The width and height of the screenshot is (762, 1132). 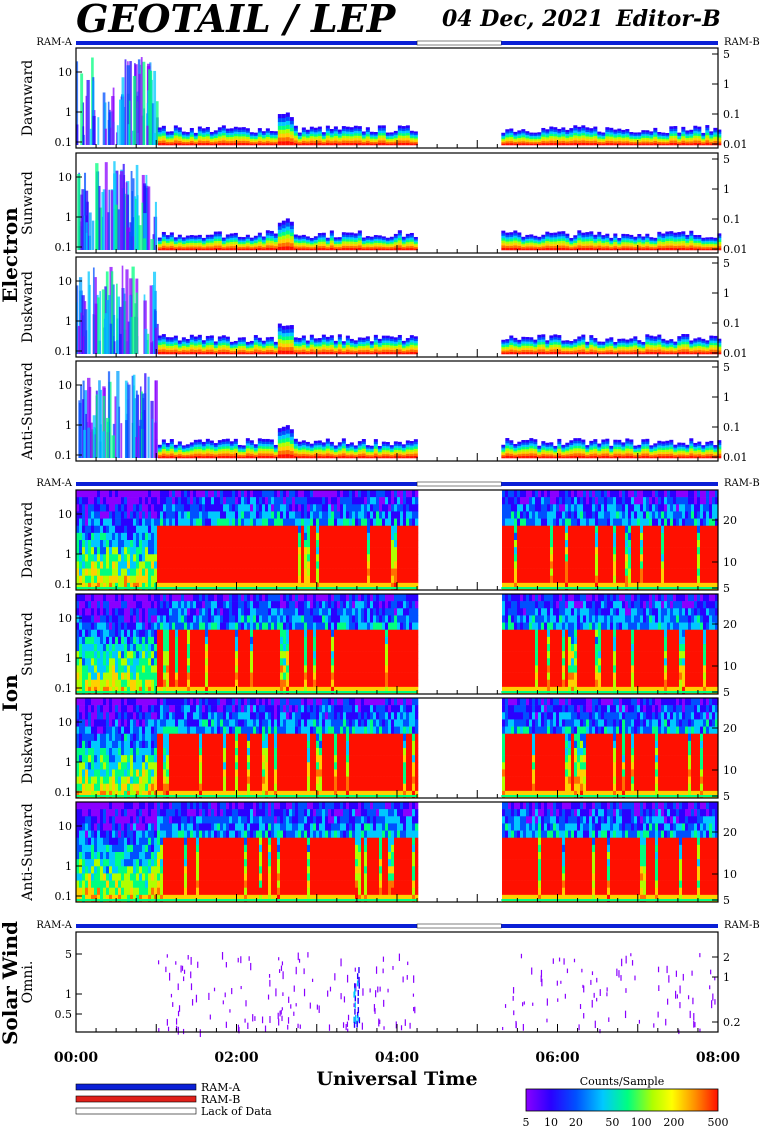 I want to click on ram-a-segment, so click(x=246, y=484).